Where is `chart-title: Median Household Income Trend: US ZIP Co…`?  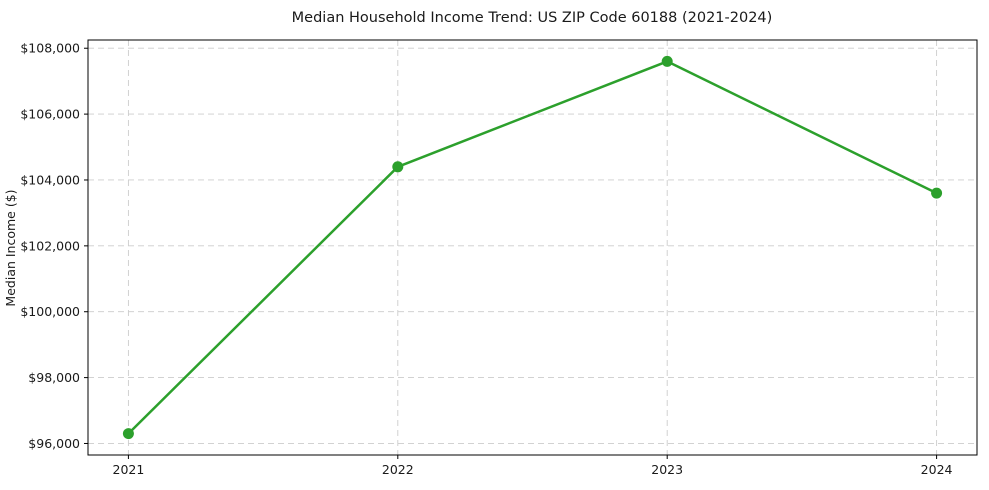
chart-title: Median Household Income Trend: US ZIP Co… is located at coordinates (532, 18).